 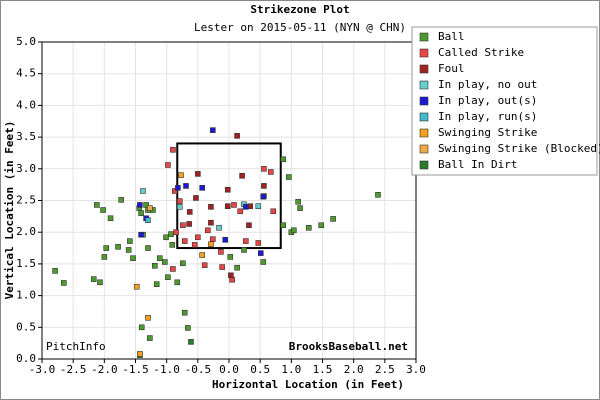 What do you see at coordinates (291, 369) in the screenshot?
I see `x-tick-label: 1.0` at bounding box center [291, 369].